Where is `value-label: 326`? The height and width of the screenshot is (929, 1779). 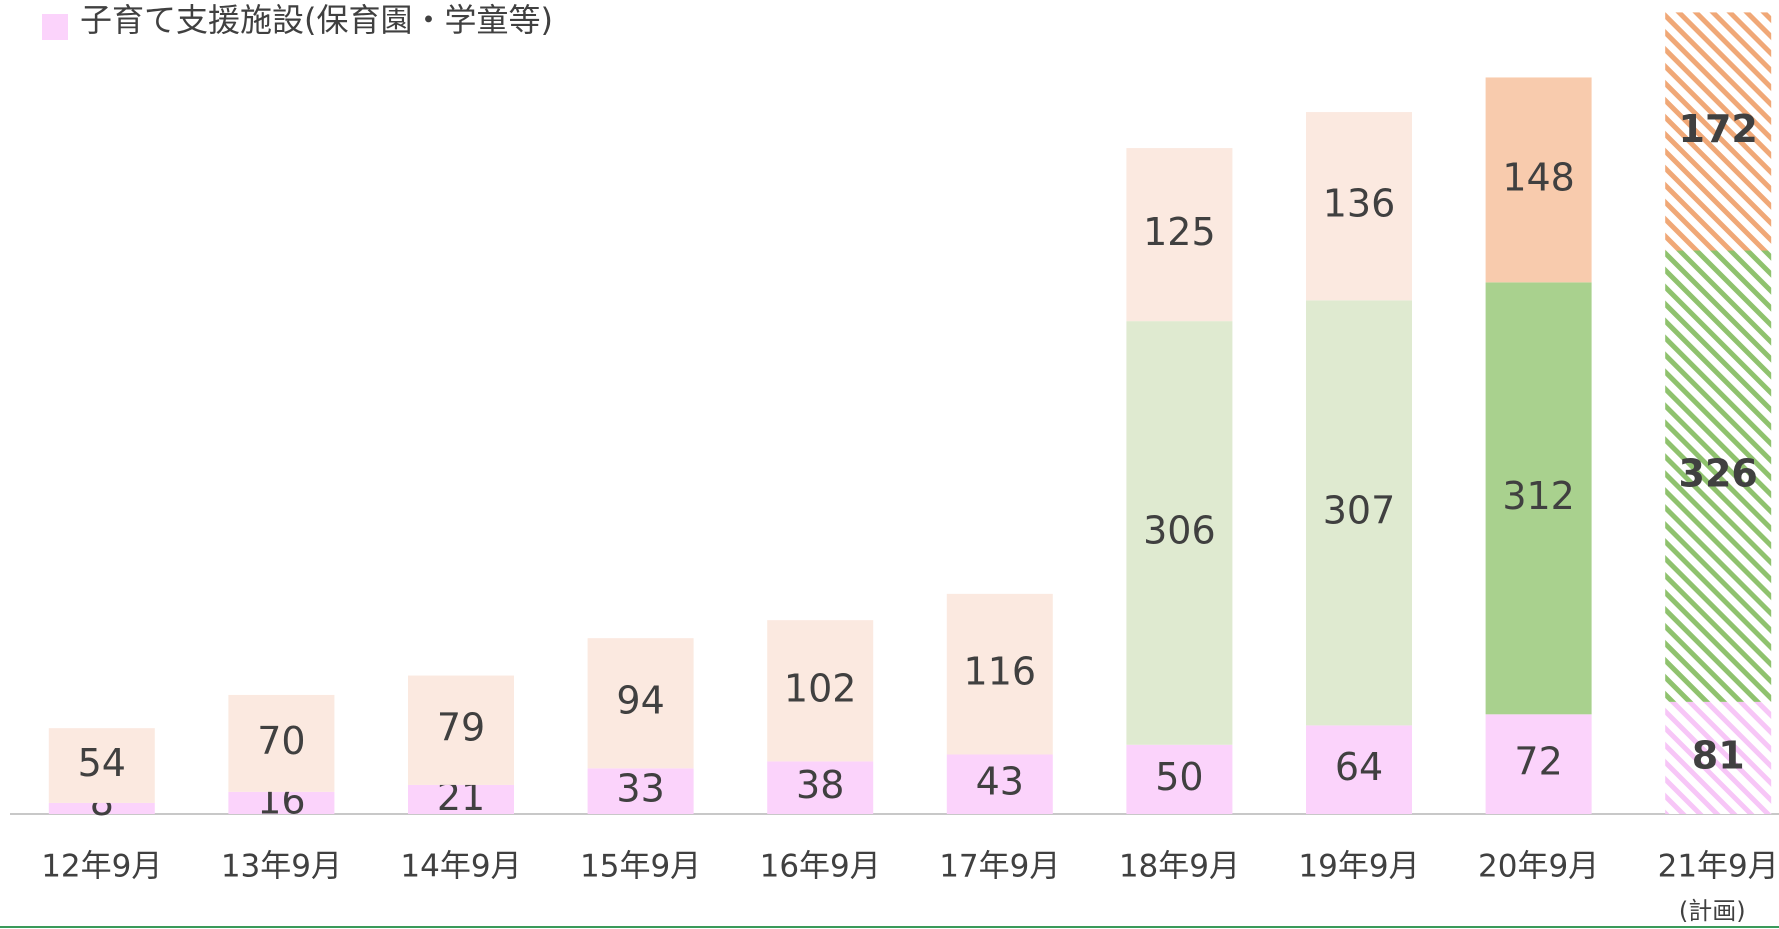 value-label: 326 is located at coordinates (1718, 474).